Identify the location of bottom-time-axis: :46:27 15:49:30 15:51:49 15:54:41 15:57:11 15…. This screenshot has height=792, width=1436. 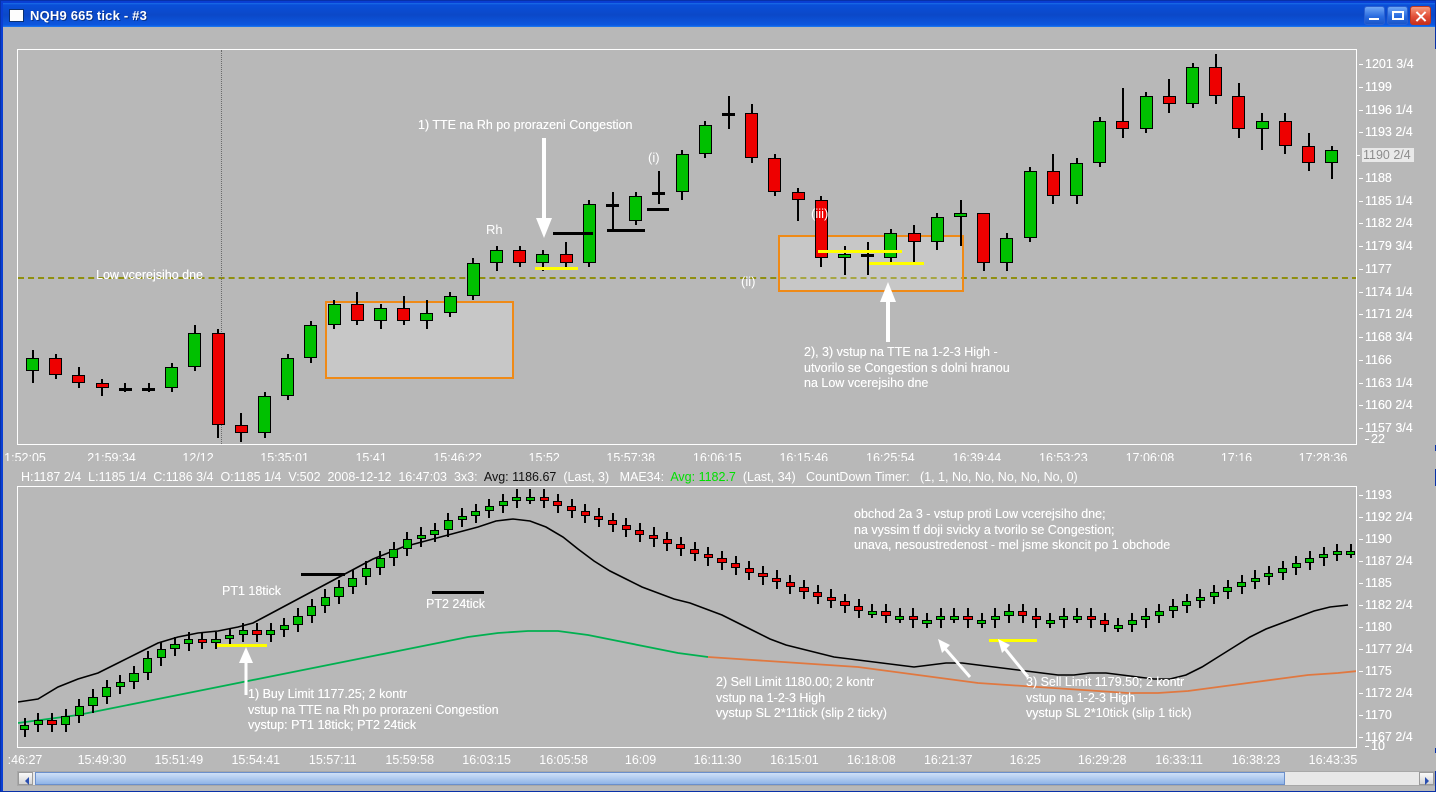
(719, 762).